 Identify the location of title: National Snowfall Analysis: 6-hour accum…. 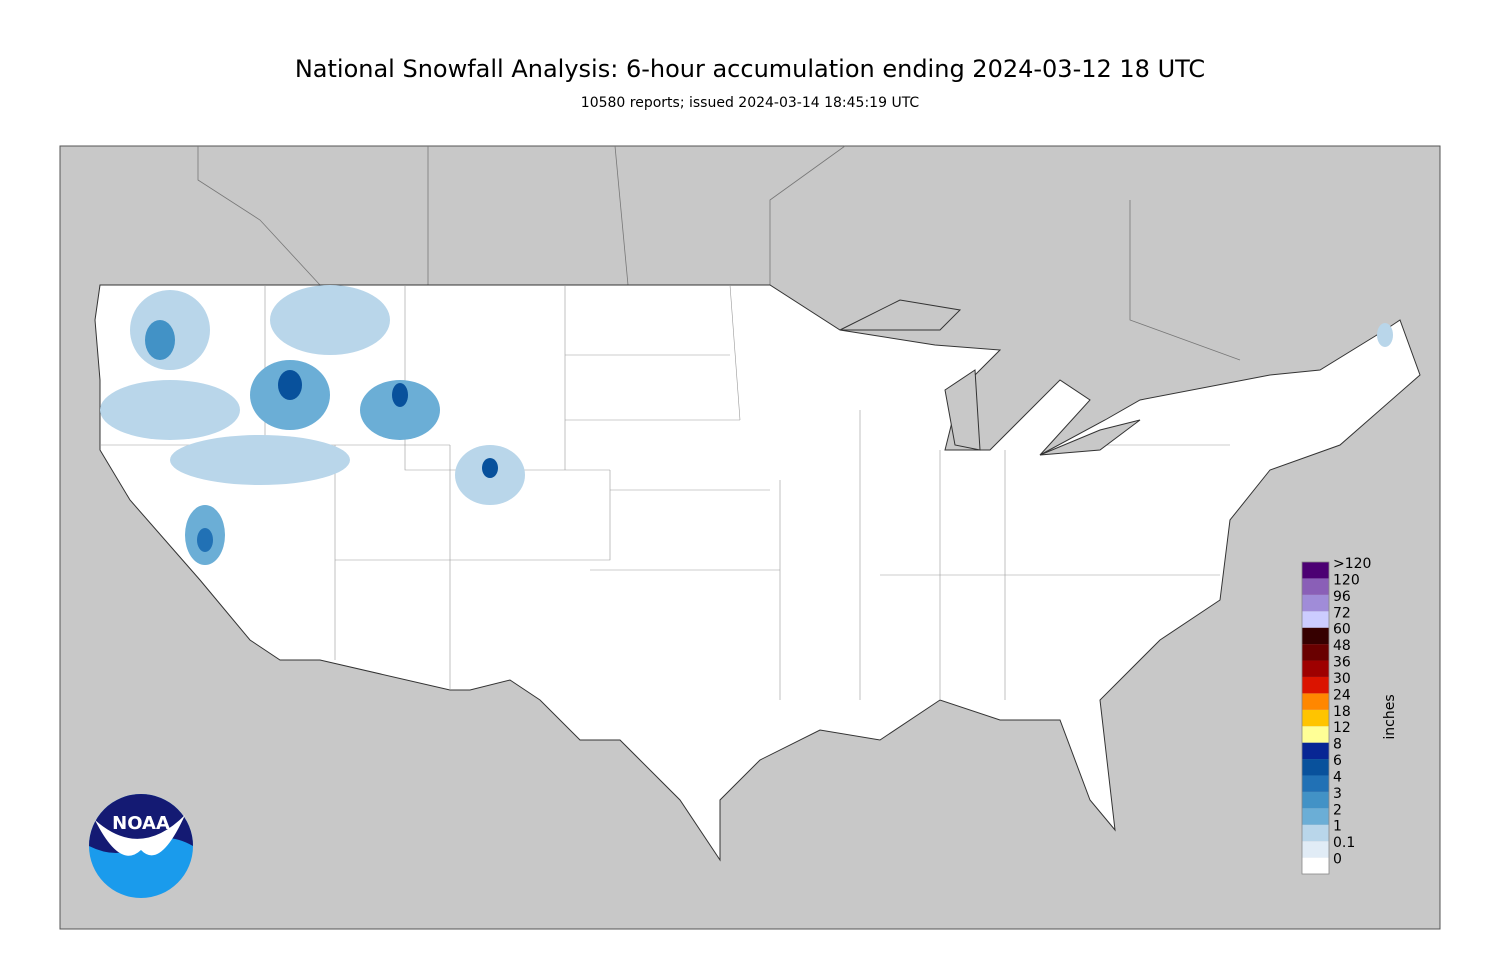
(750, 69).